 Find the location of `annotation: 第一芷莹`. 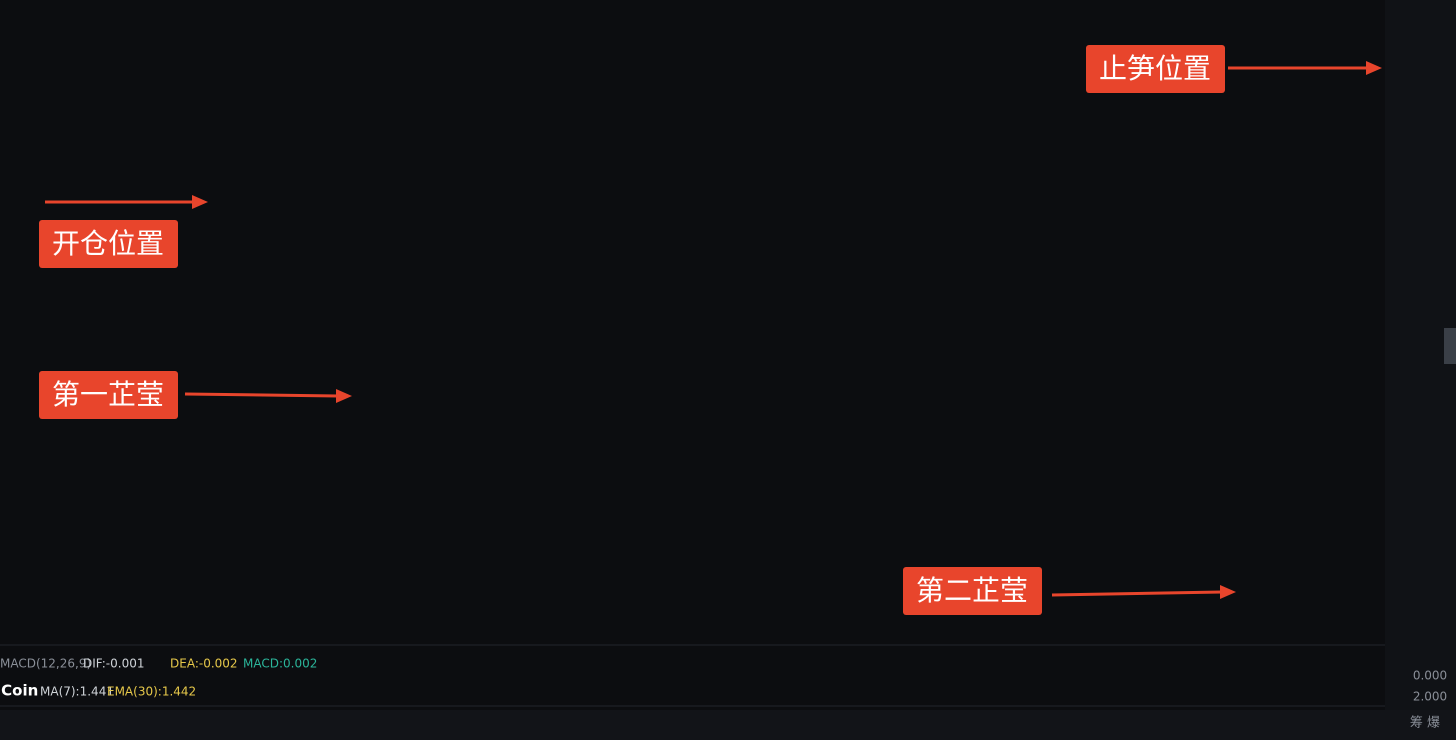

annotation: 第一芷莹 is located at coordinates (195, 395).